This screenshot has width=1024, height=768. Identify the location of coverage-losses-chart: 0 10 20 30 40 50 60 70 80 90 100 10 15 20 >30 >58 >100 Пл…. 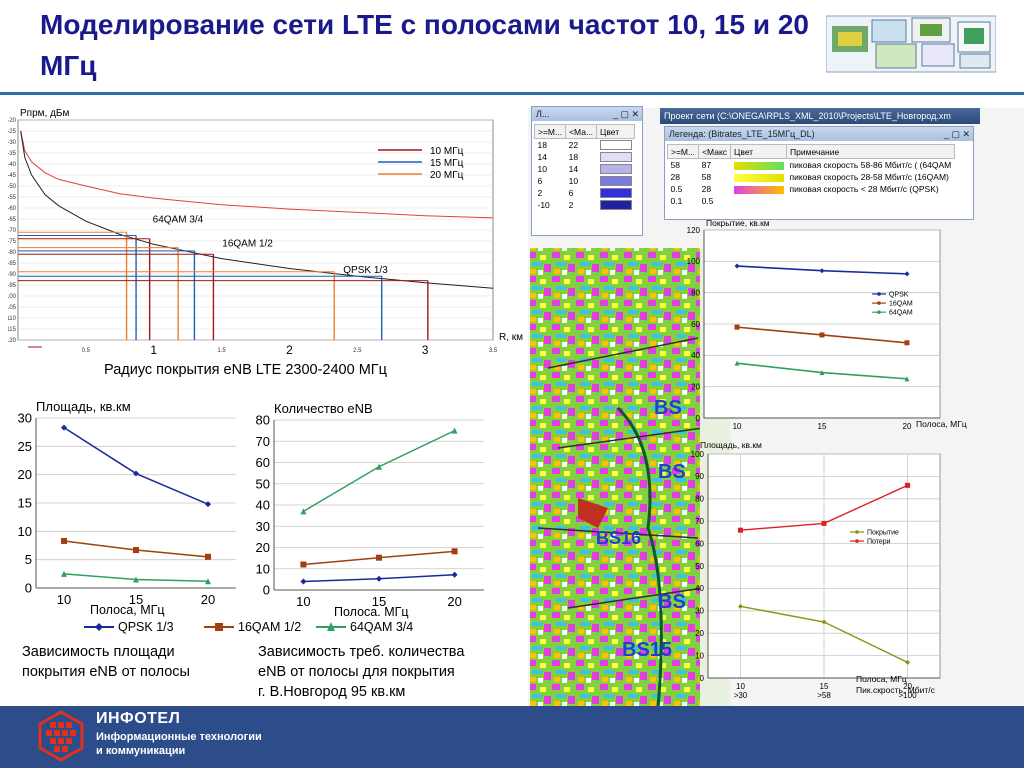
(816, 570).